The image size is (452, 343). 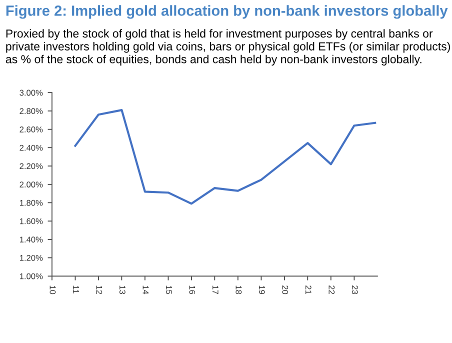 I want to click on x-tick-label: 18, so click(x=239, y=290).